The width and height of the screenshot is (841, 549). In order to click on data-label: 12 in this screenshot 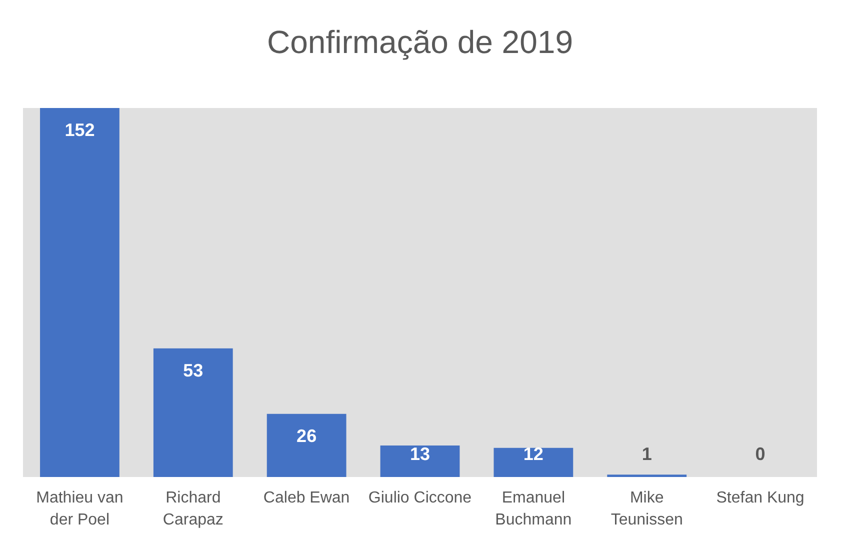, I will do `click(533, 454)`.